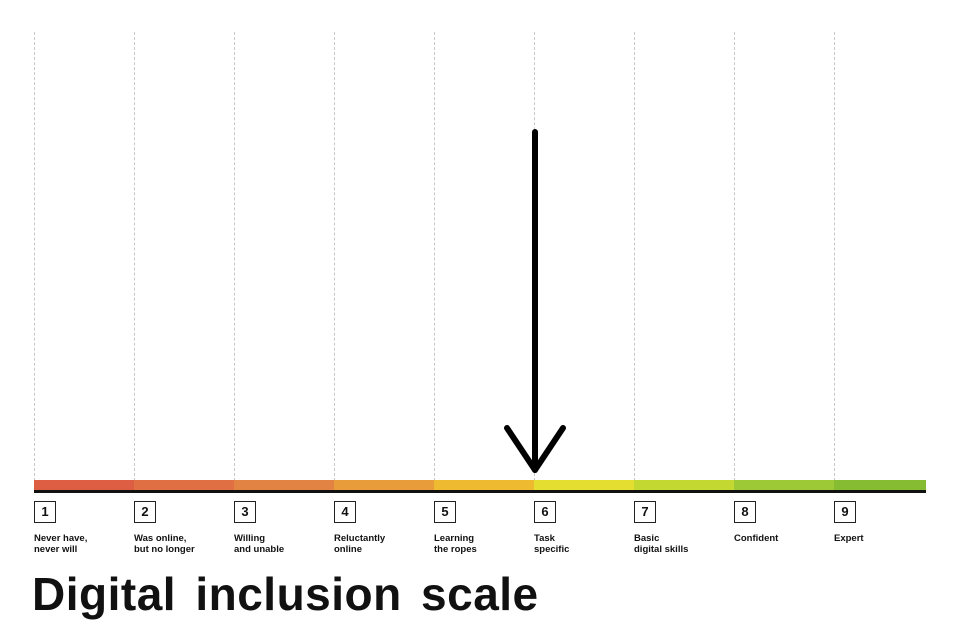 The width and height of the screenshot is (960, 640). What do you see at coordinates (849, 538) in the screenshot?
I see `stage-label-9: Expert` at bounding box center [849, 538].